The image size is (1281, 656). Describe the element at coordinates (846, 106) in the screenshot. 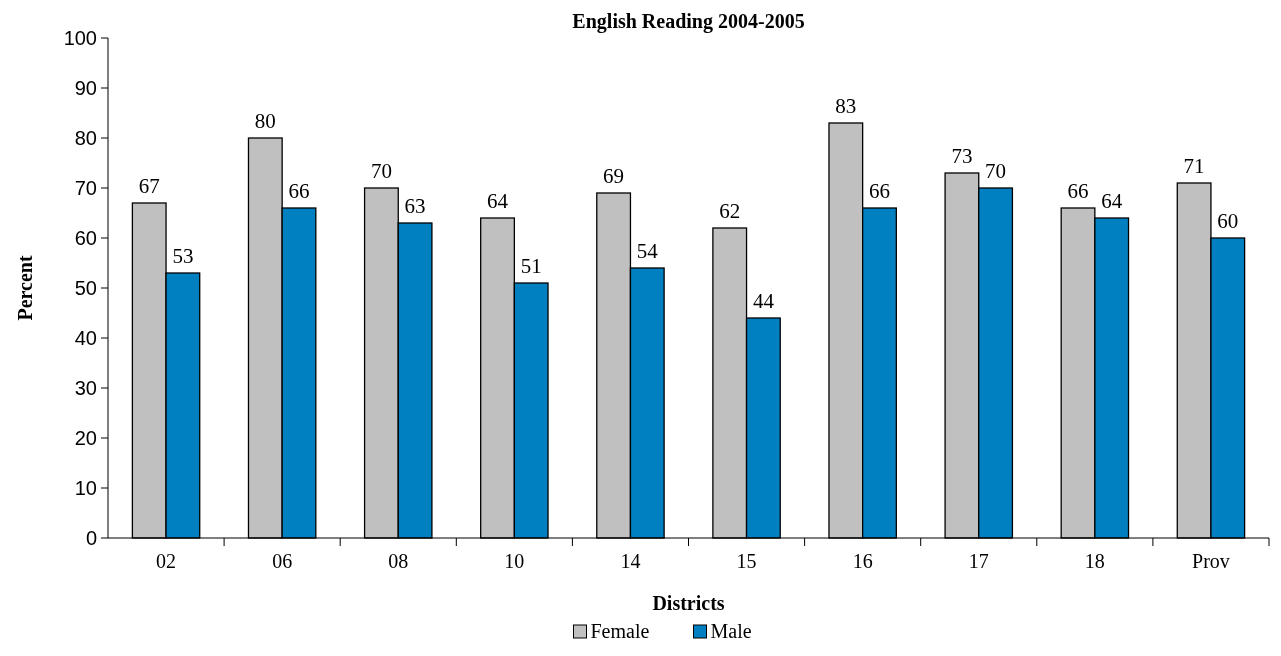

I see `data-label: 83` at that location.